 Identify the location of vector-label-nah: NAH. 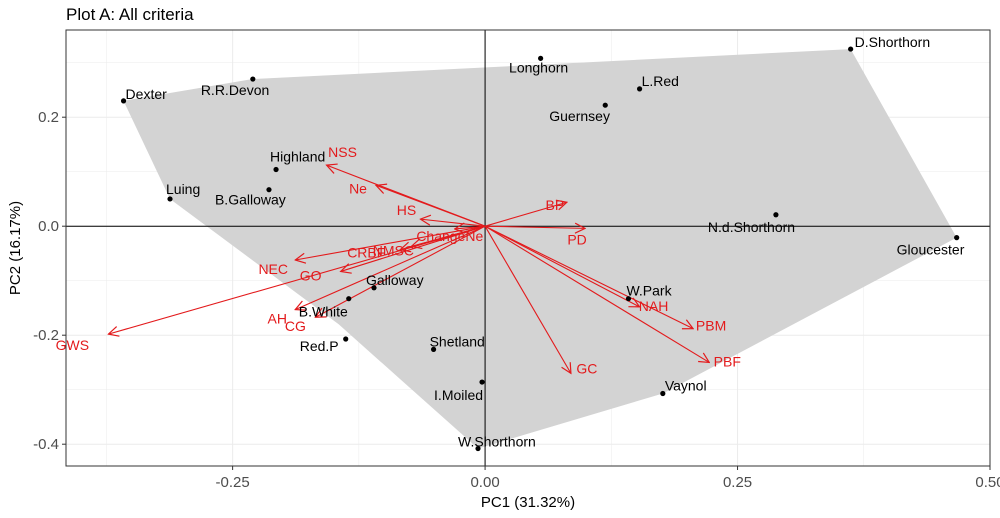
(654, 306).